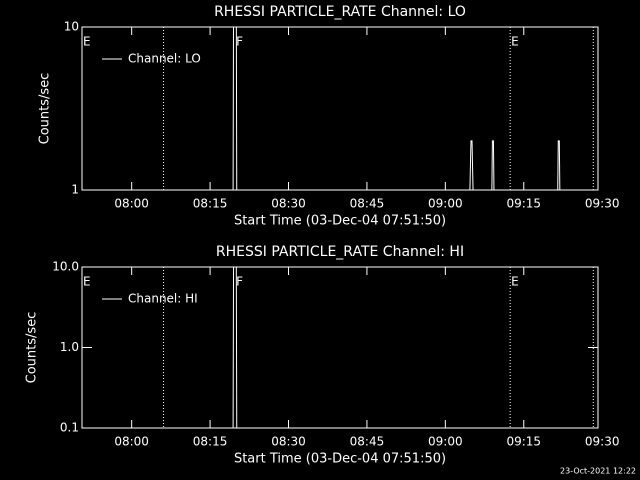 The width and height of the screenshot is (640, 480). I want to click on legend-label: Channel: HI, so click(163, 299).